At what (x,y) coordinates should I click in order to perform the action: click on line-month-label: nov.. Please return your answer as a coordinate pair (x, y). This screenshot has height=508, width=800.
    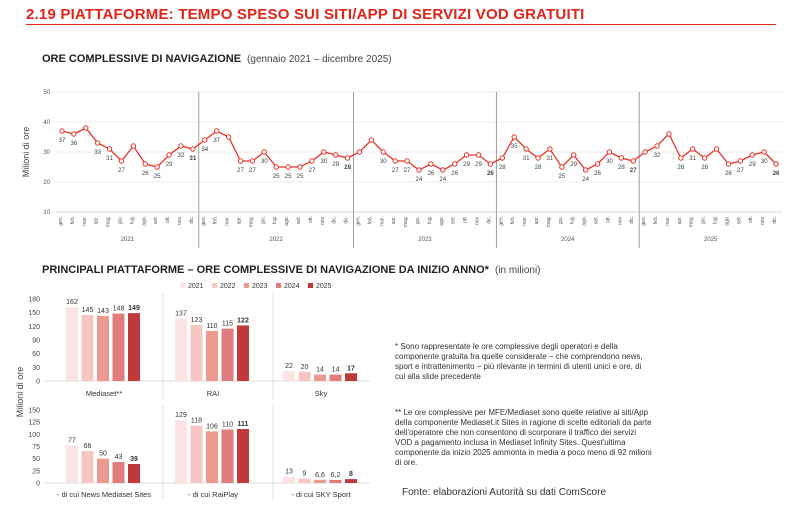
    Looking at the image, I should click on (620, 220).